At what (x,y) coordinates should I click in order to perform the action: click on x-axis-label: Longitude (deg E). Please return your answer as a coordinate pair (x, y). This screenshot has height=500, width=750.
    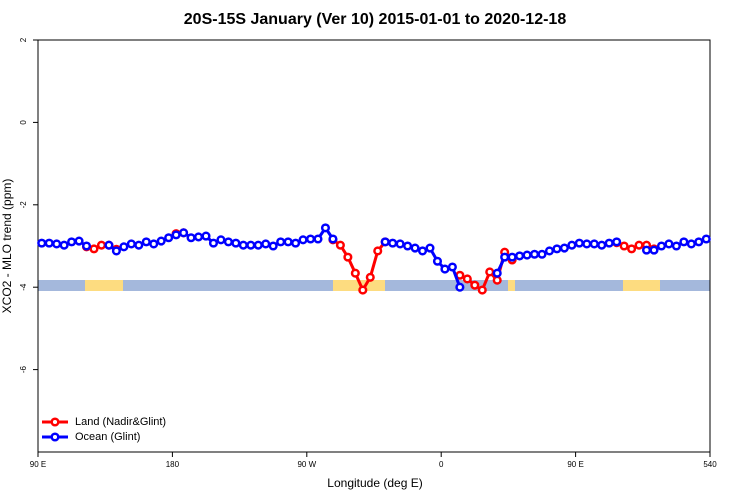
    Looking at the image, I should click on (374, 483).